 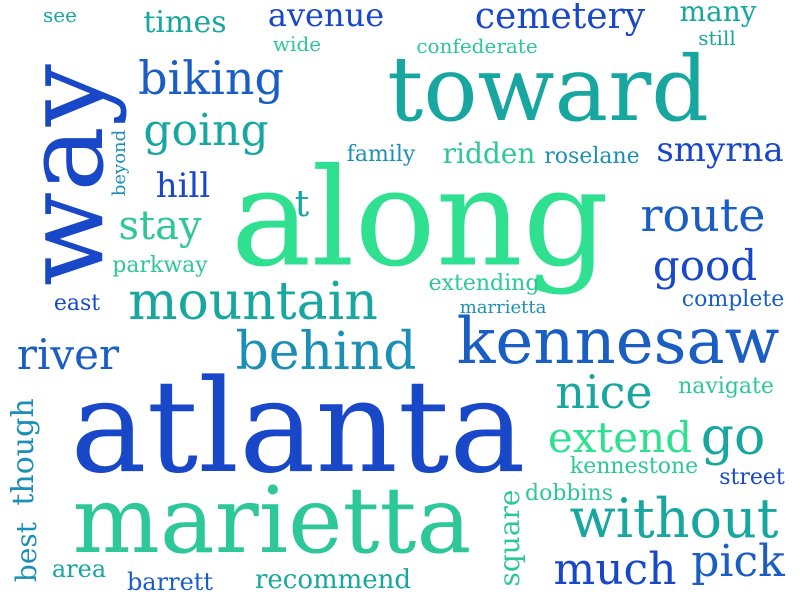 I want to click on word-atlanta: atlanta, so click(x=298, y=427).